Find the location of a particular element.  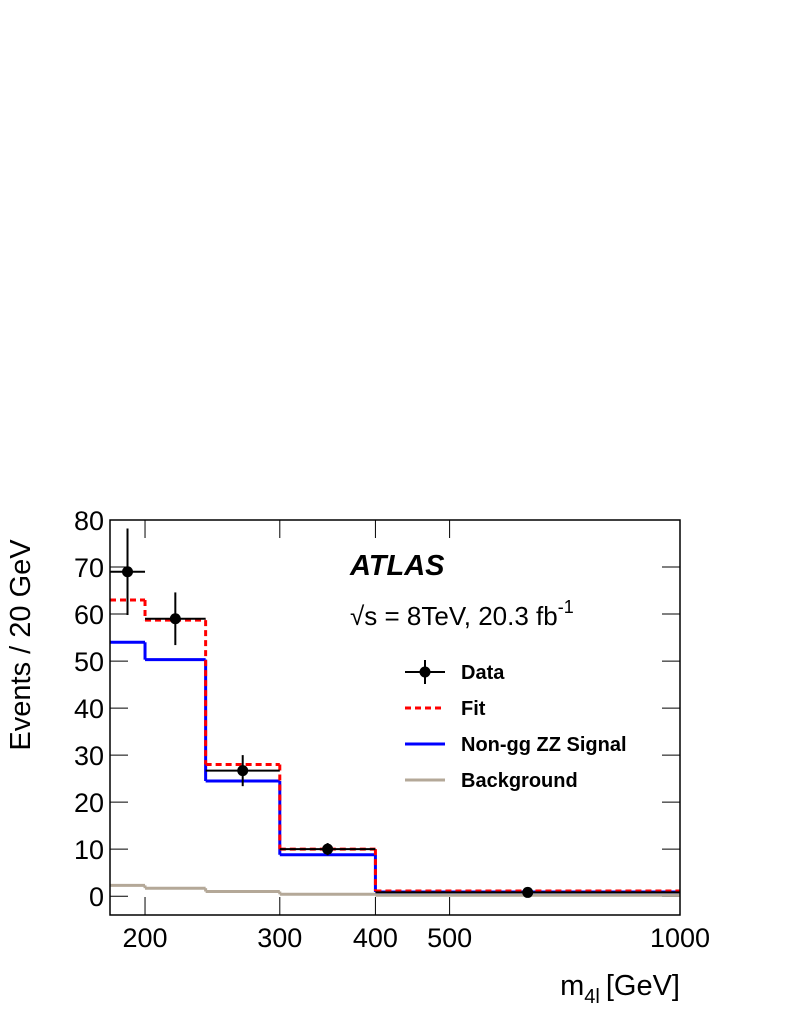

x-axis-label: m4l [GeV] is located at coordinates (620, 989).